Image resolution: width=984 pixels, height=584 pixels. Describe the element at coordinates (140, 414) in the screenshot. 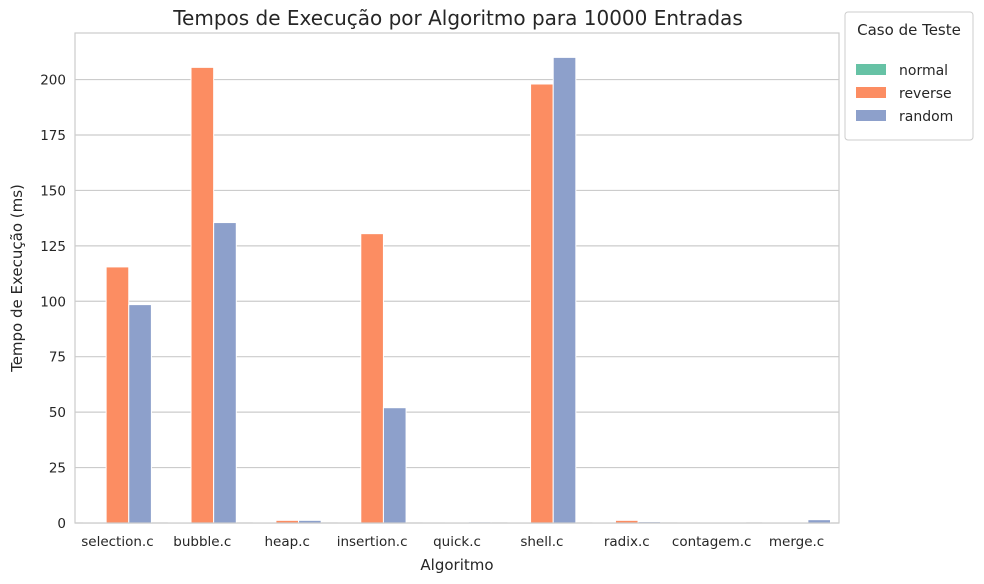

I see `bar-random-selection-c` at that location.